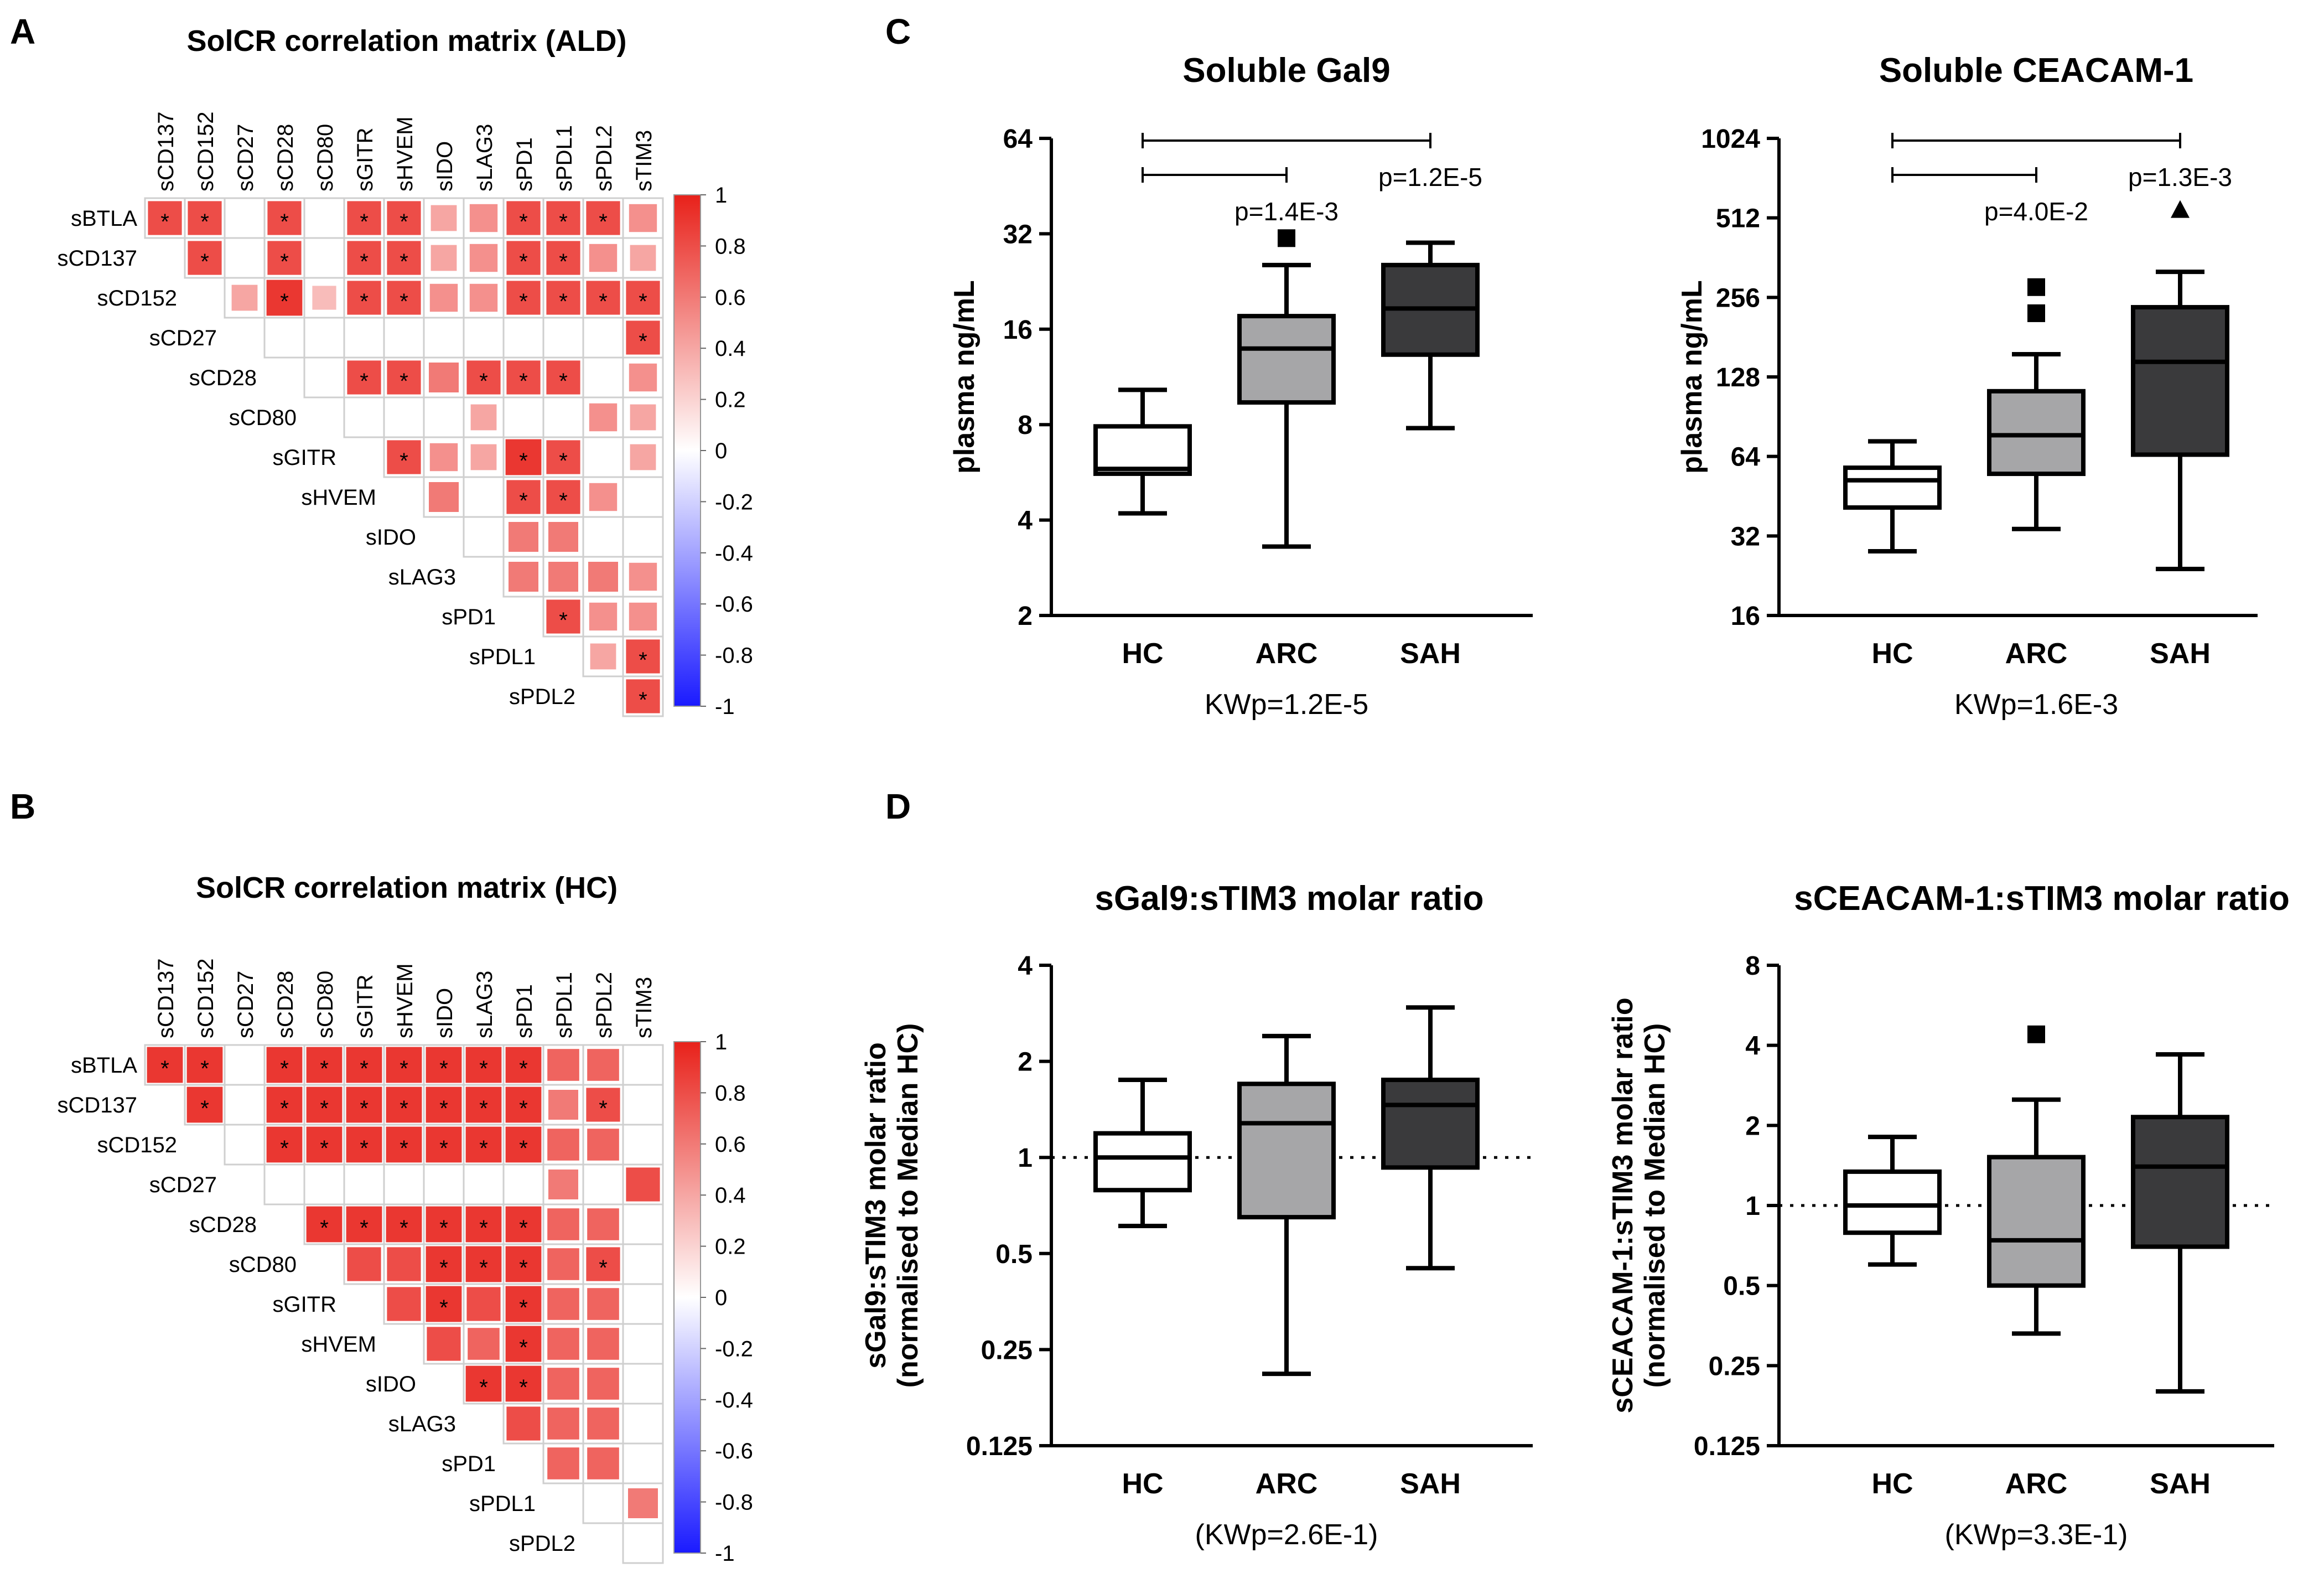 The image size is (2324, 1573). What do you see at coordinates (2036, 287) in the screenshot?
I see `outlier-square` at bounding box center [2036, 287].